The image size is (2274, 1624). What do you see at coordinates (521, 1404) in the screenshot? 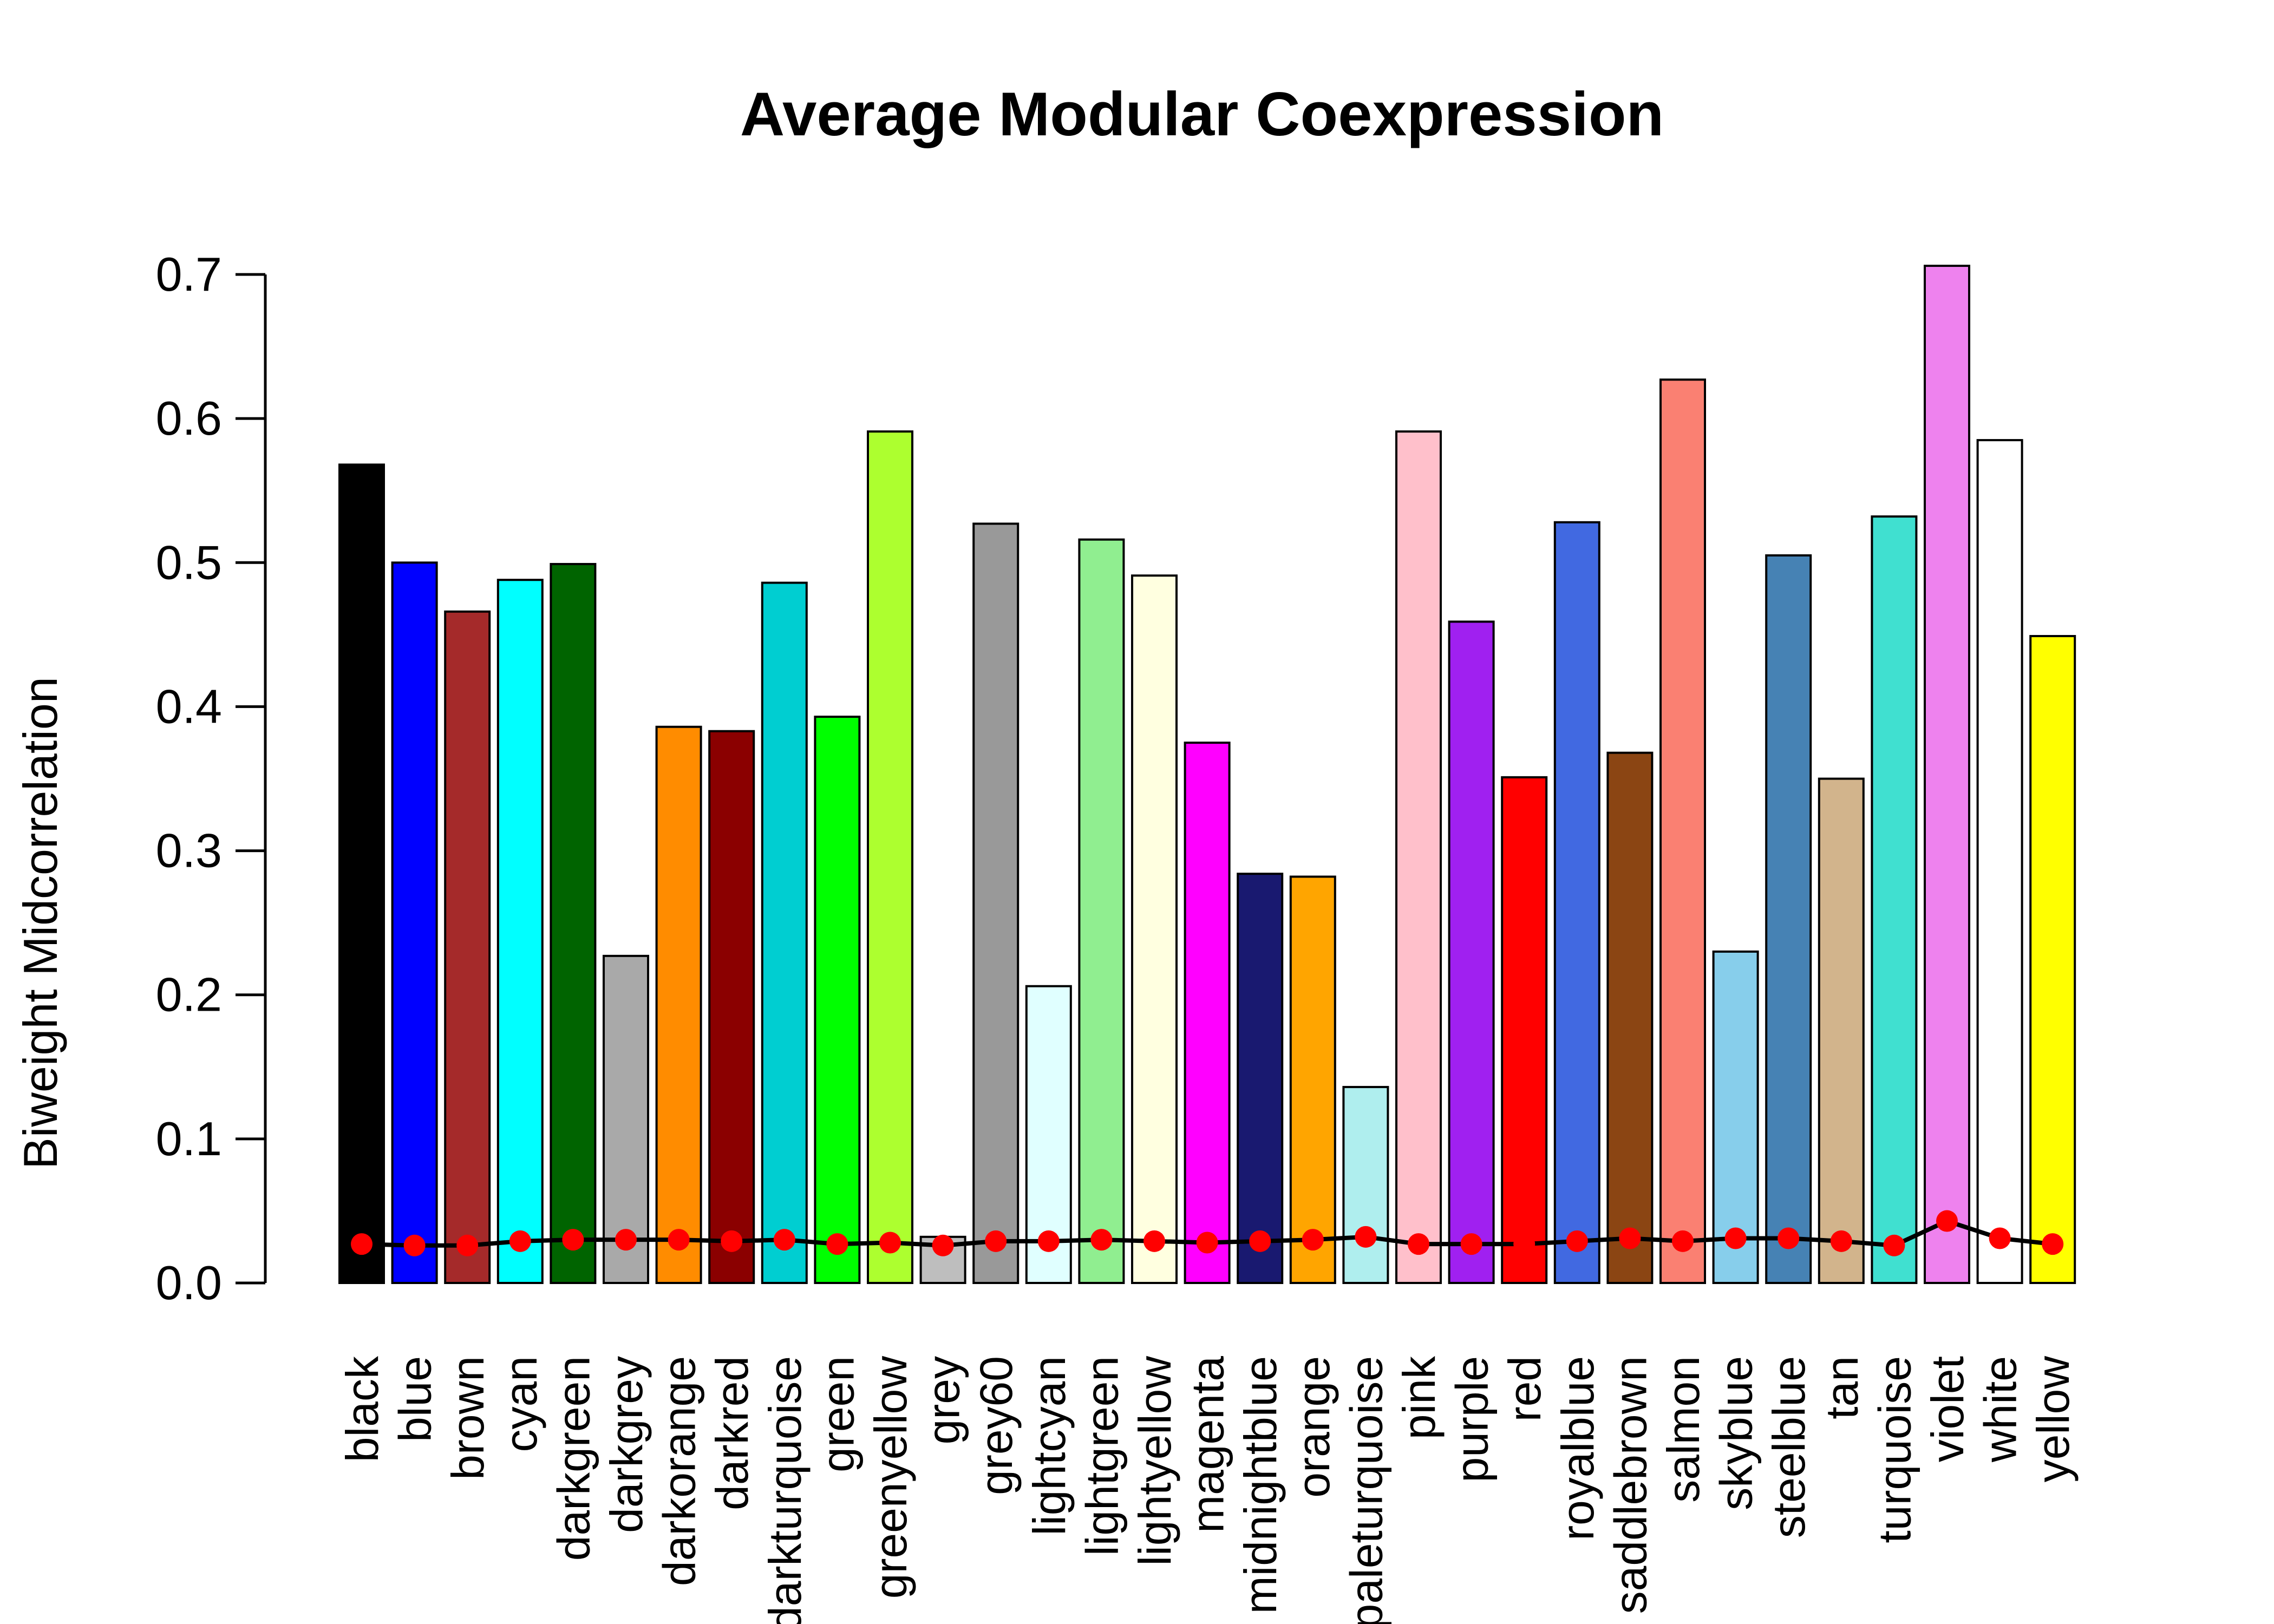
I see `x-label-cyan: cyan` at bounding box center [521, 1404].